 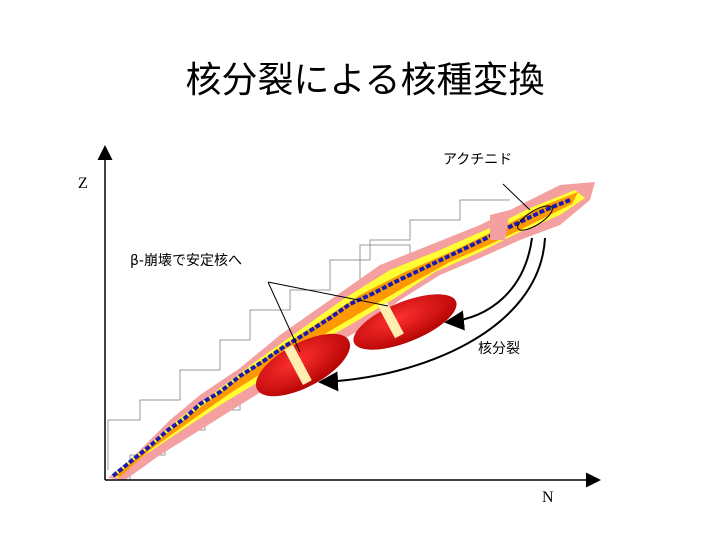 What do you see at coordinates (477, 160) in the screenshot?
I see `actinide-label: アクチニド` at bounding box center [477, 160].